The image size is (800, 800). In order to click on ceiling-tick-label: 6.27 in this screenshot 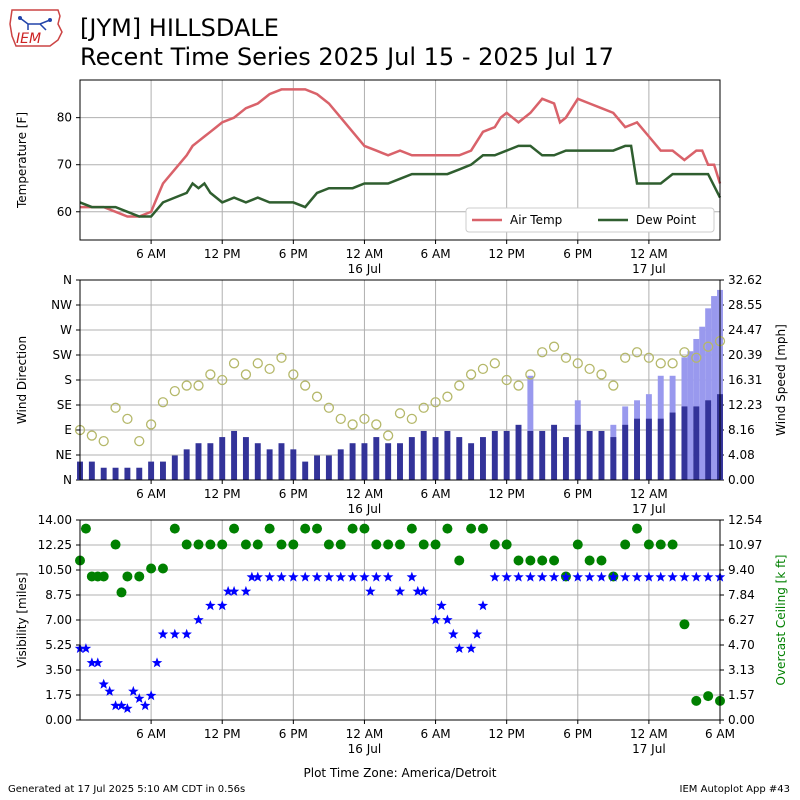, I will do `click(741, 620)`.